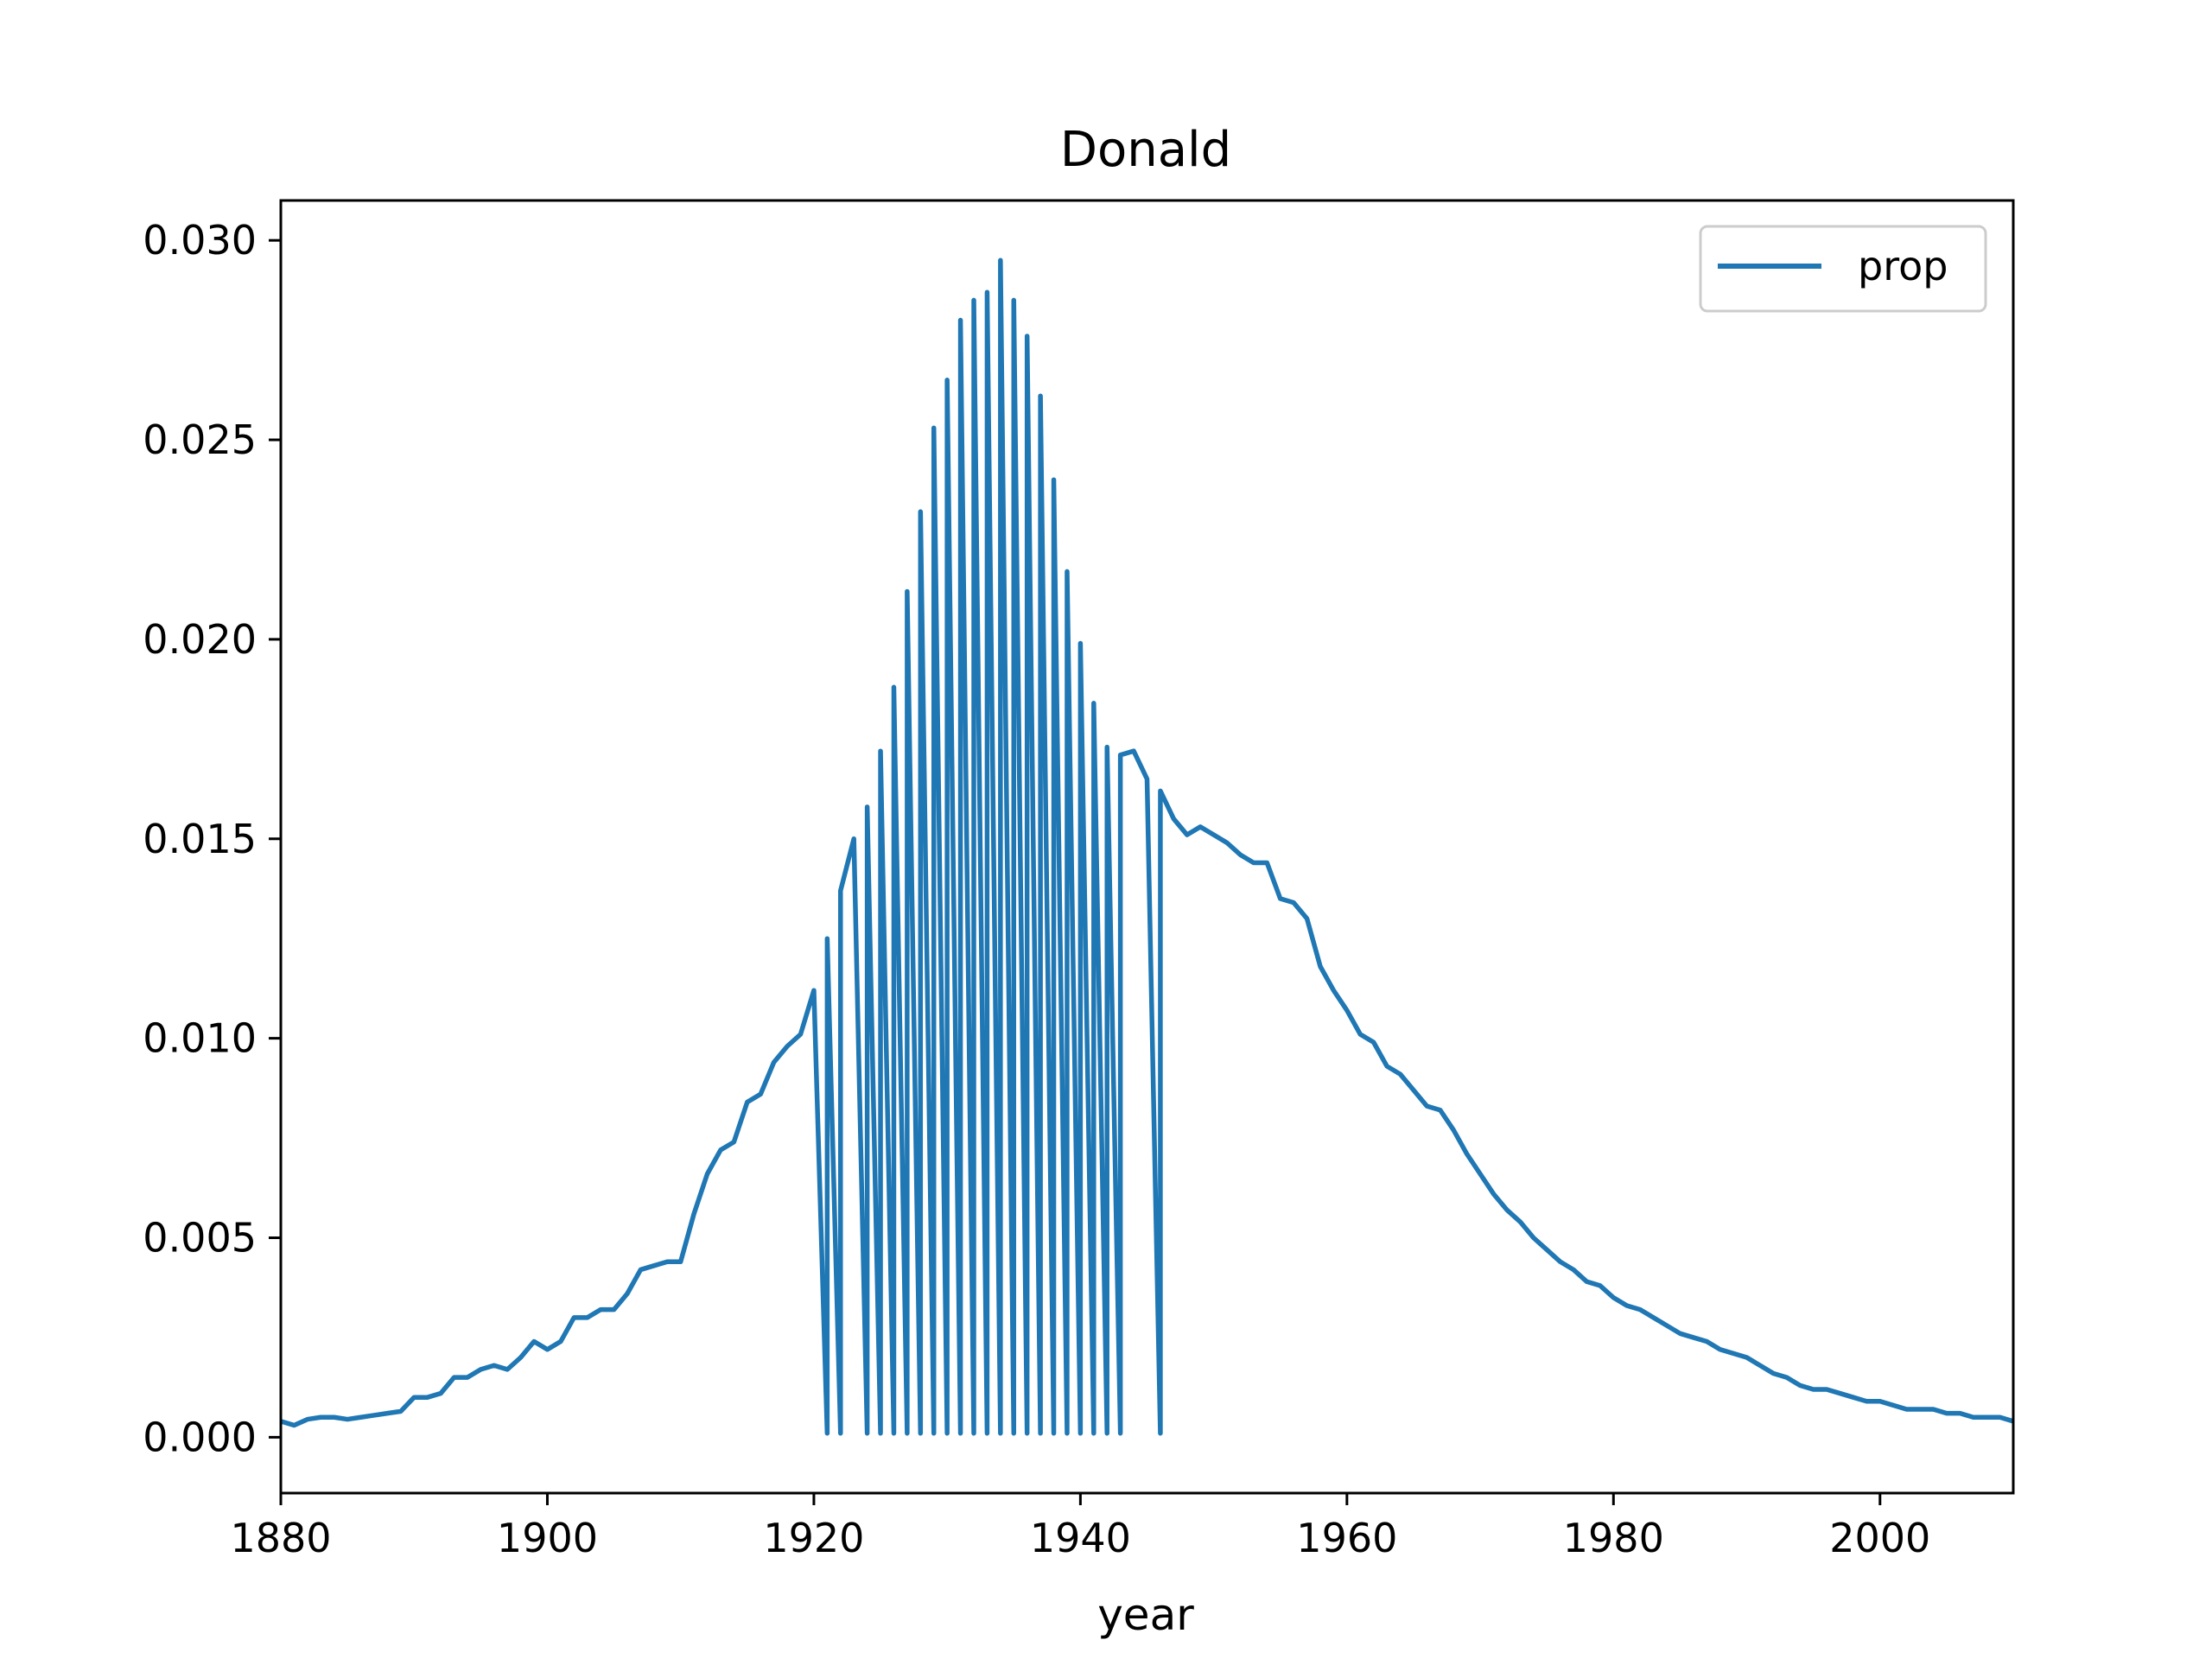 The image size is (2212, 1659). I want to click on y-tick-label: 0.020, so click(200, 639).